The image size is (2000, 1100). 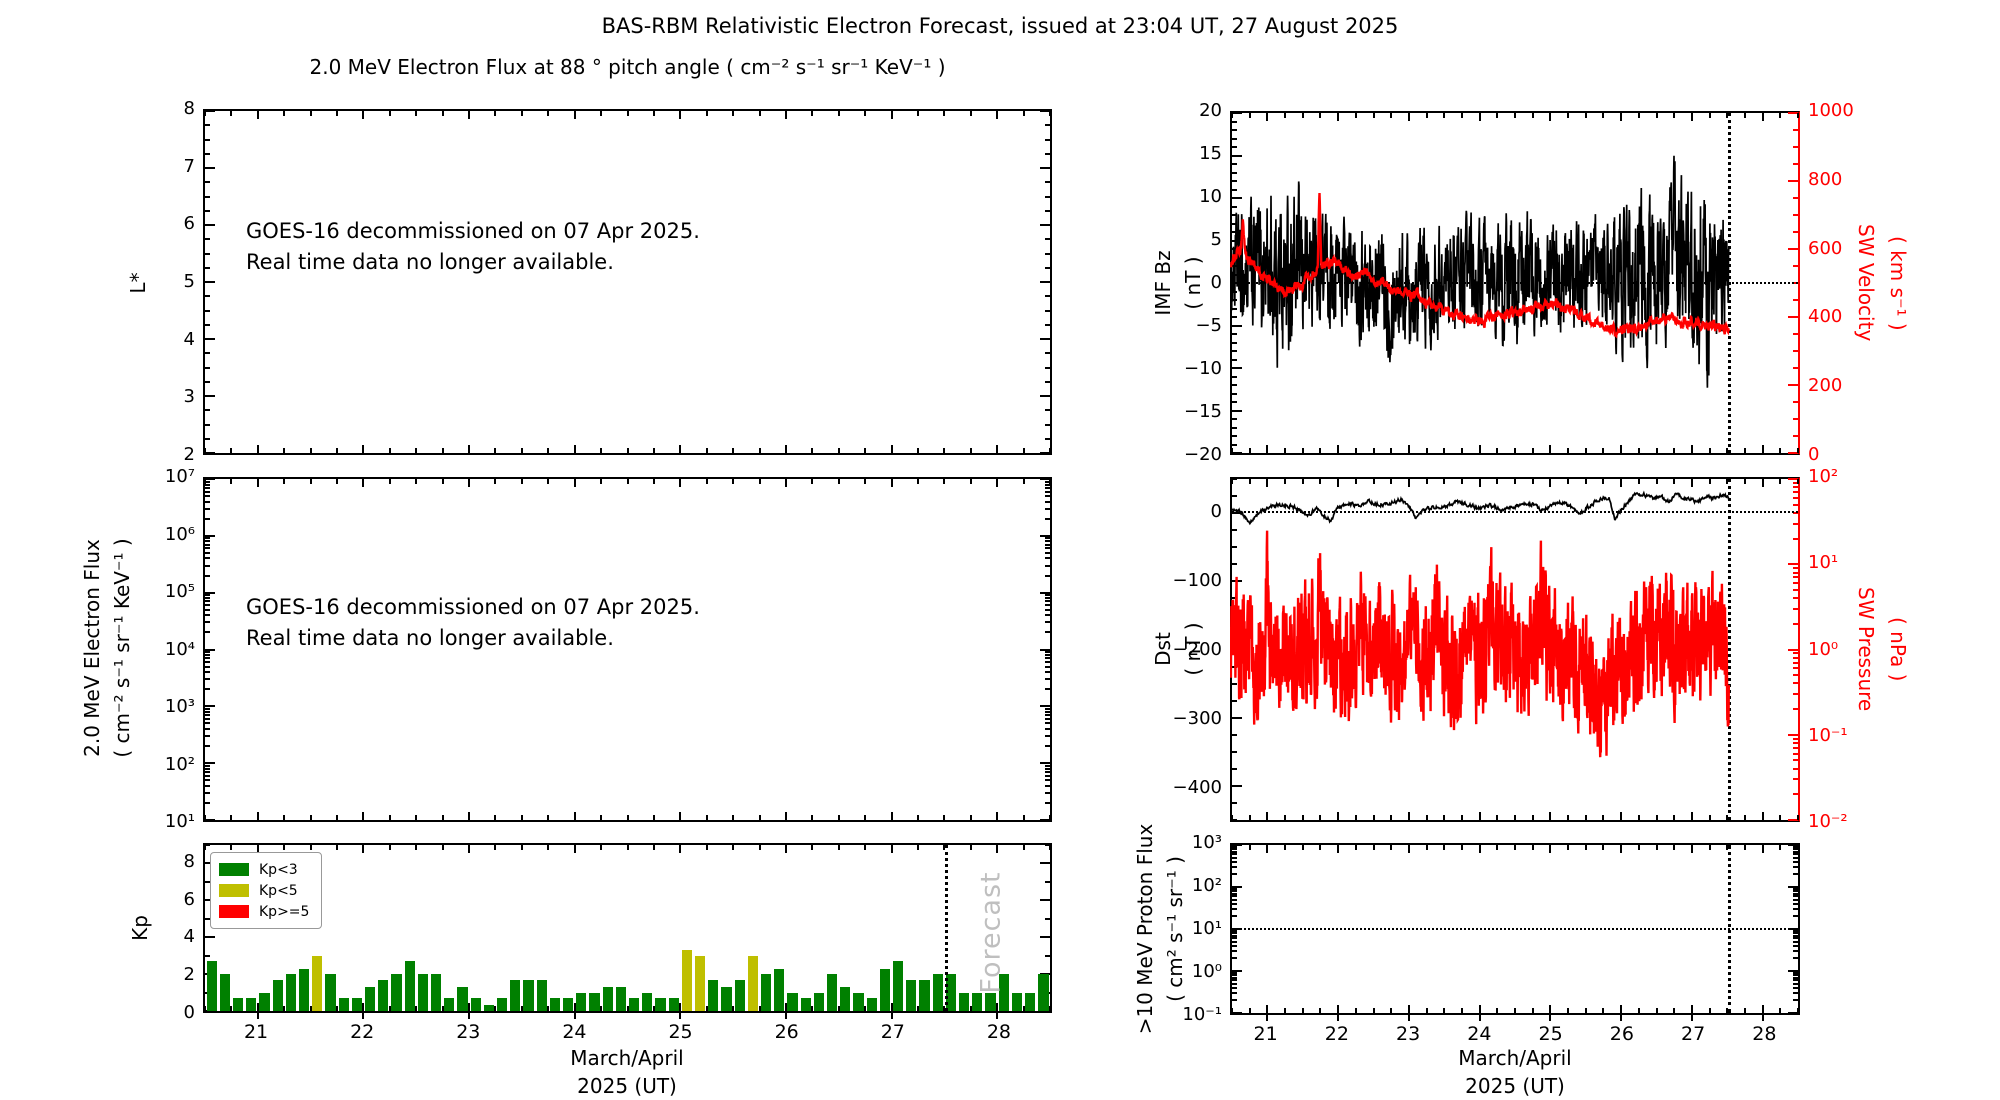 What do you see at coordinates (1197, 649) in the screenshot?
I see `tick-label: −200` at bounding box center [1197, 649].